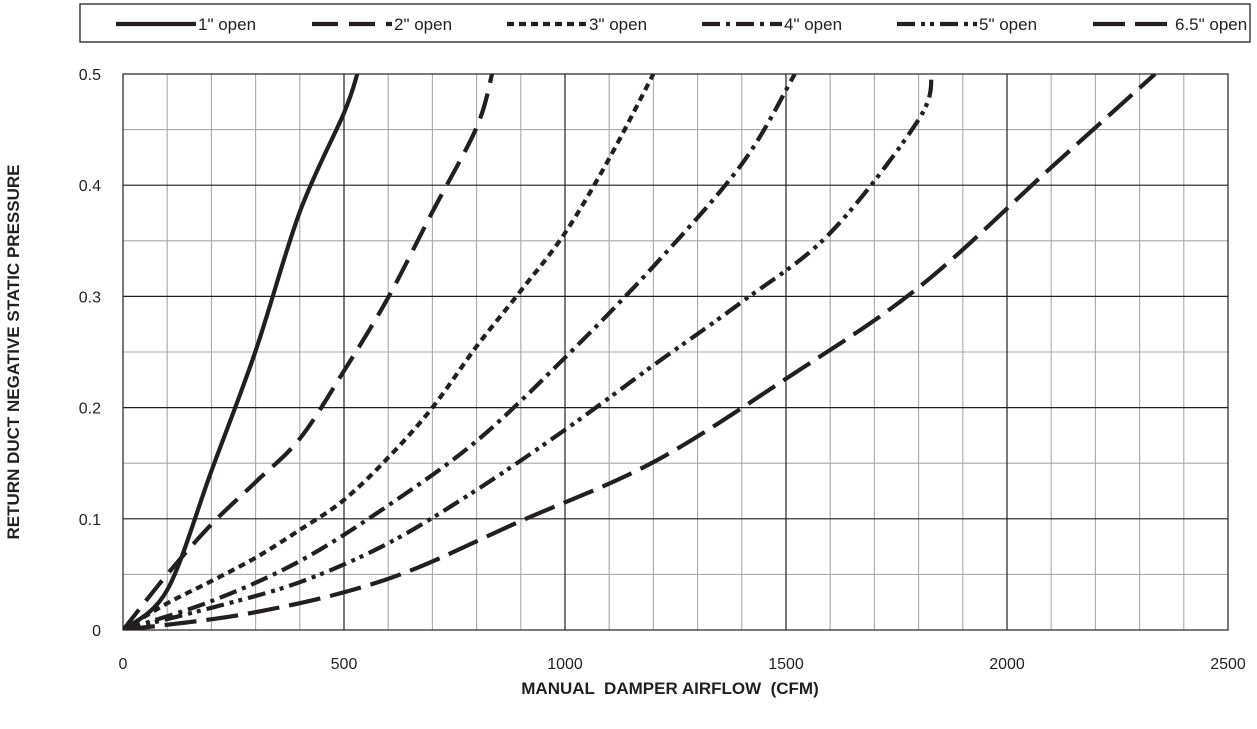 The width and height of the screenshot is (1257, 729). I want to click on legend-label-4: 4" open, so click(813, 24).